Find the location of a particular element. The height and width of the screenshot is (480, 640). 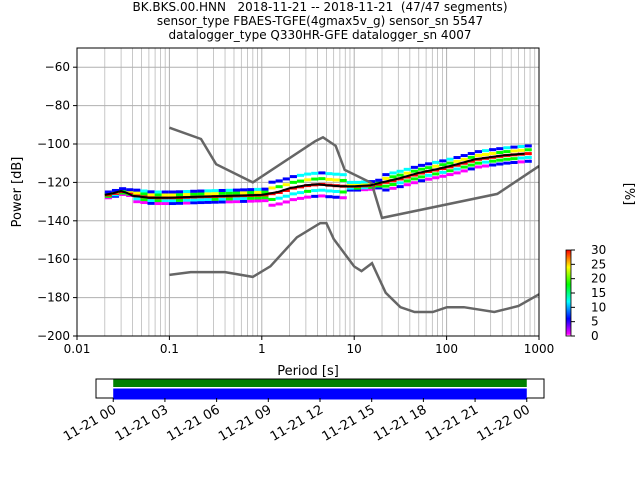

x-tick-label: 0.01 is located at coordinates (77, 349).